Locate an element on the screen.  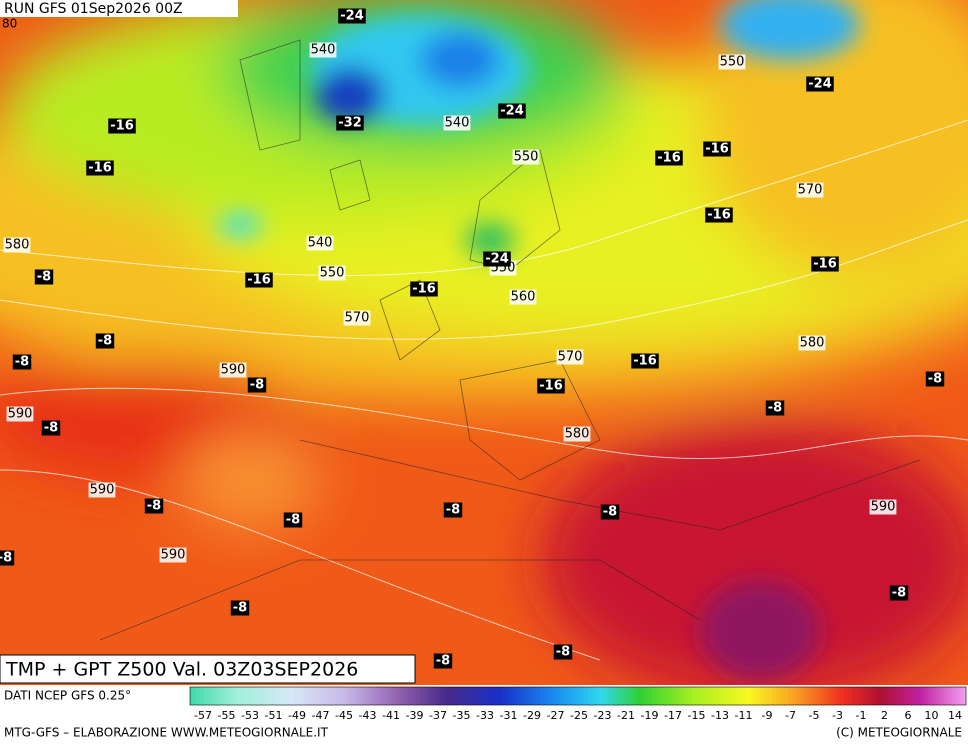
colorbar-label: -45 is located at coordinates (344, 715).